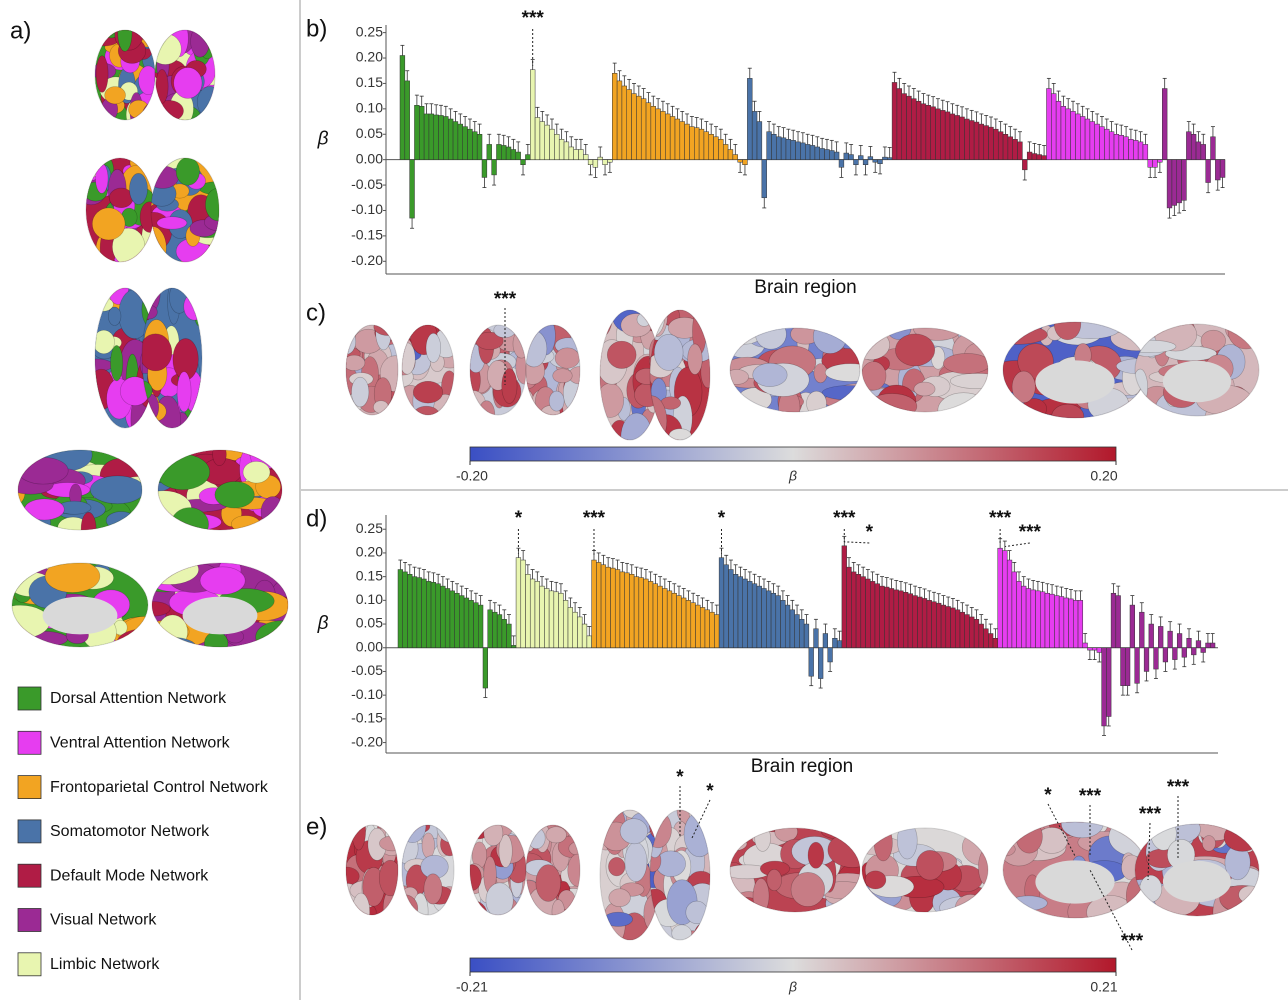 The height and width of the screenshot is (1000, 1288). I want to click on annotation-leader, so click(1061, 830).